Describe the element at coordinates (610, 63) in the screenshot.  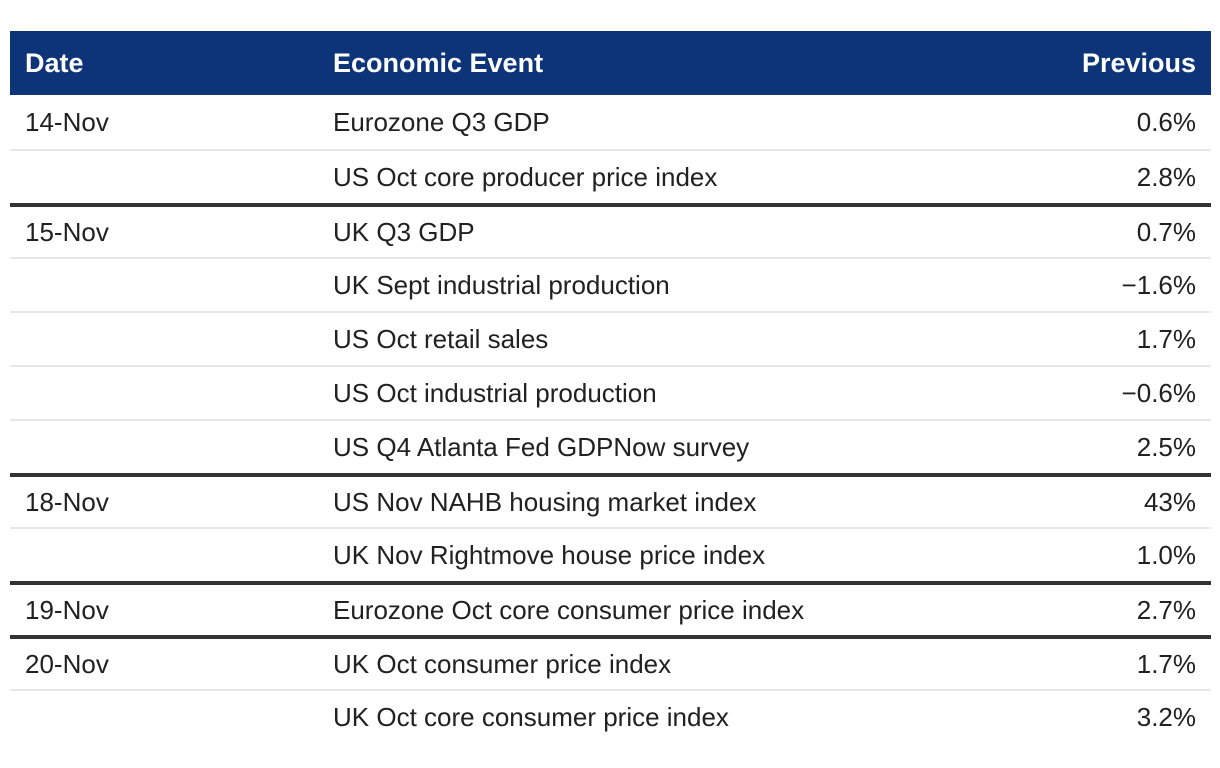
I see `table-header-row: Date Economic Event Previous` at that location.